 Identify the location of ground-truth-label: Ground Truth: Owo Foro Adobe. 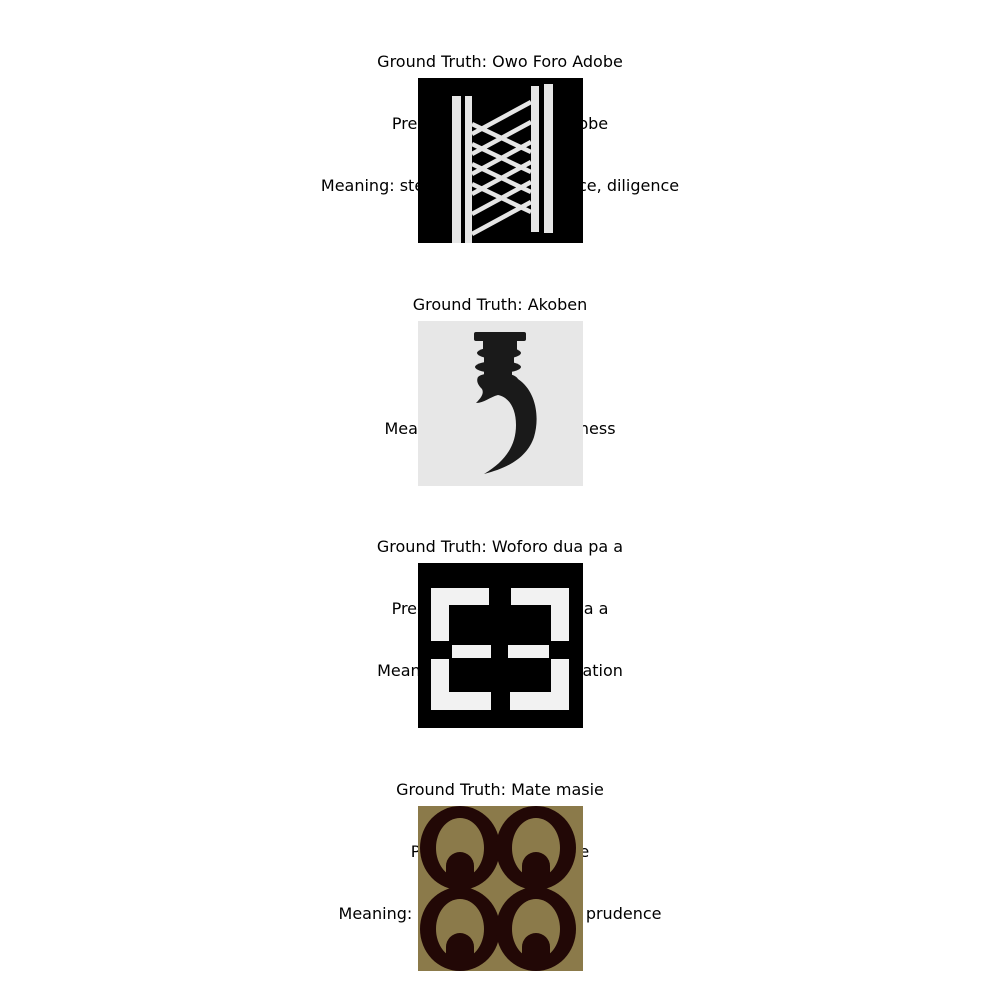
(500, 62).